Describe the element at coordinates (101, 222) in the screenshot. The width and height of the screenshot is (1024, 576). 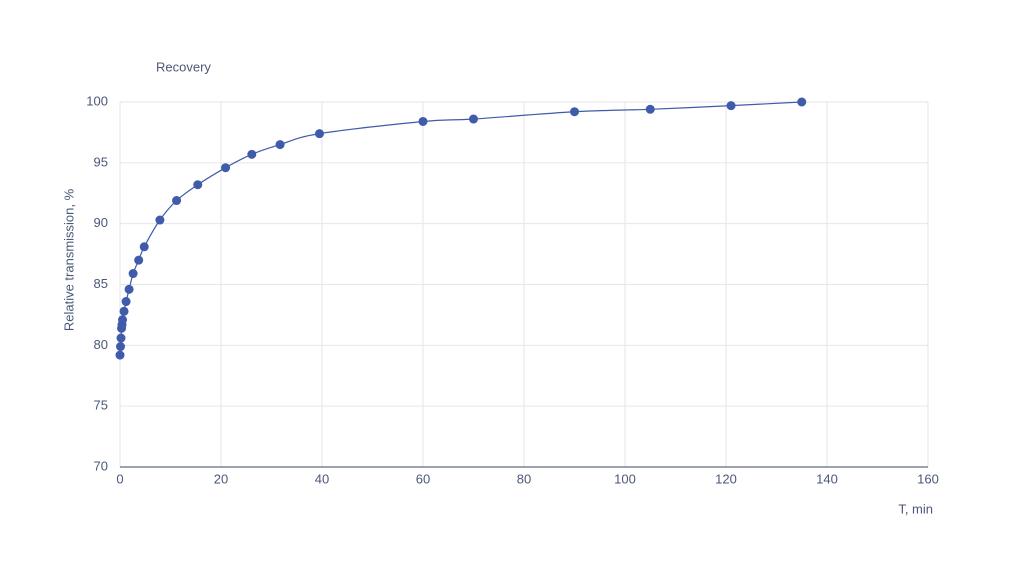
I see `y-tick-label: 90` at that location.